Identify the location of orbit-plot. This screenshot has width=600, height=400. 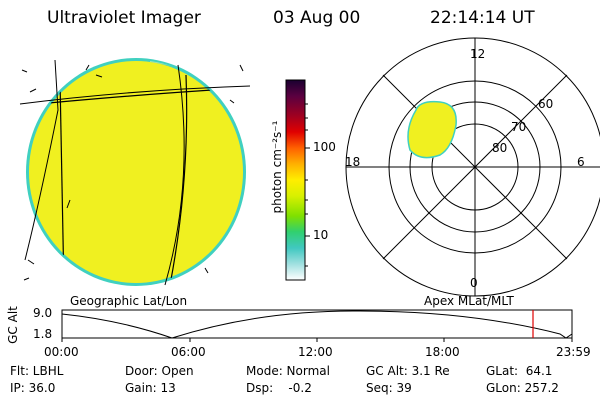
(317, 325).